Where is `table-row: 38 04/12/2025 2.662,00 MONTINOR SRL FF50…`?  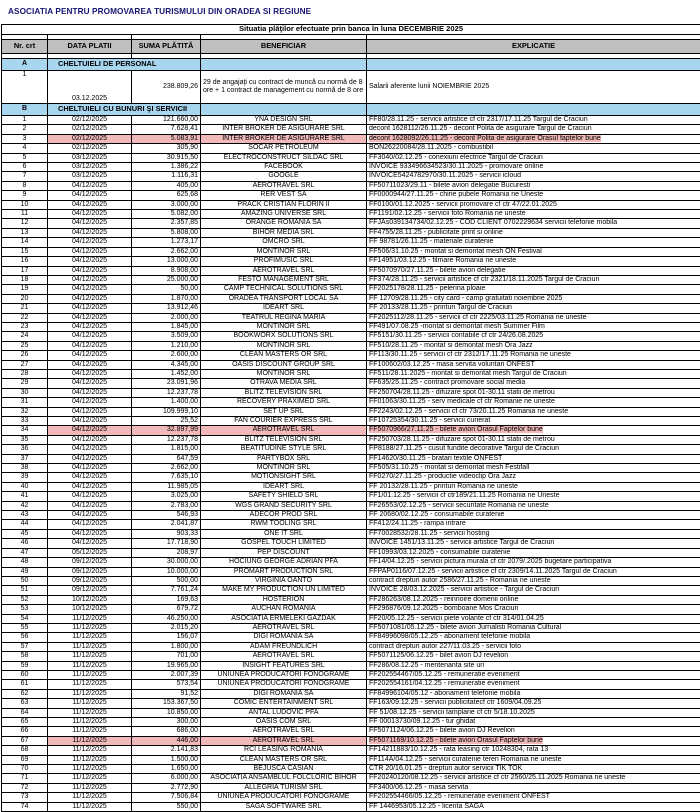 table-row: 38 04/12/2025 2.662,00 MONTINOR SRL FF50… is located at coordinates (351, 468).